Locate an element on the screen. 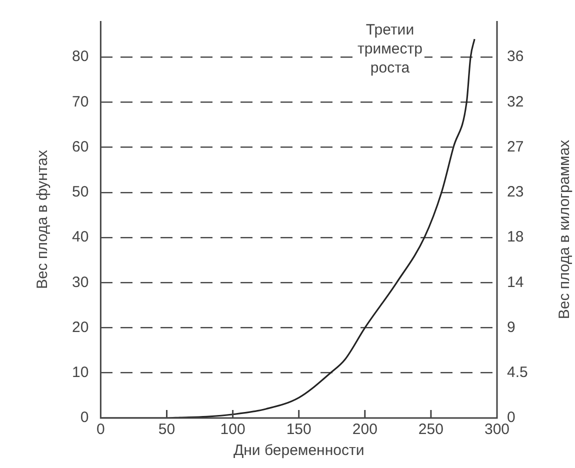 The width and height of the screenshot is (575, 468). y2-tick-label: 32 is located at coordinates (515, 101).